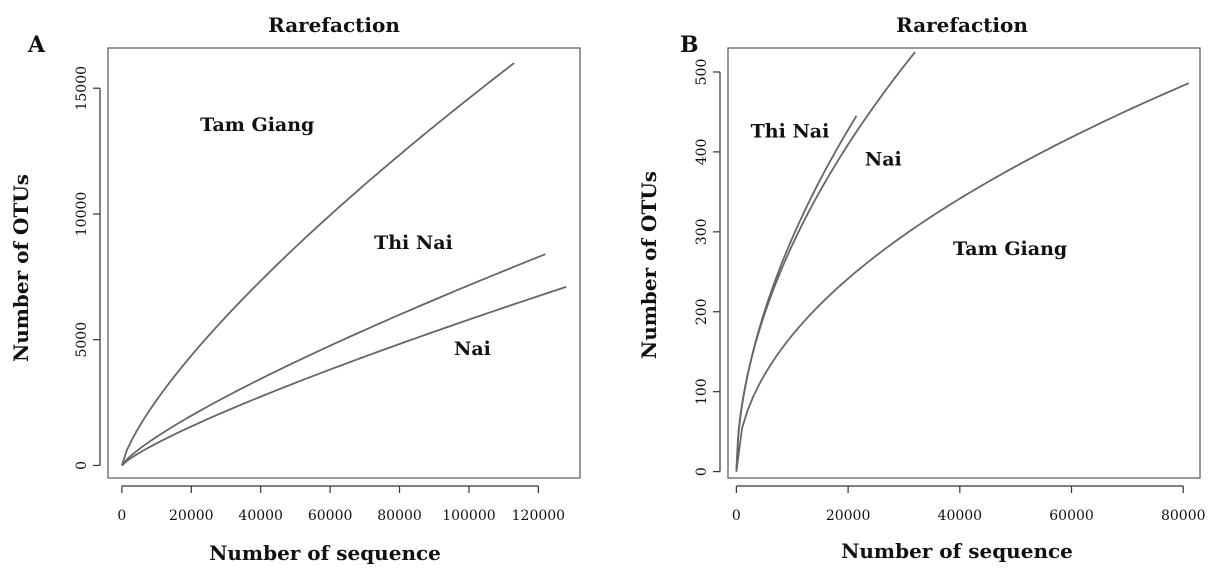 This screenshot has height=572, width=1216. What do you see at coordinates (1010, 249) in the screenshot?
I see `panel-b-series-label-tam-giang: Tam Giang` at bounding box center [1010, 249].